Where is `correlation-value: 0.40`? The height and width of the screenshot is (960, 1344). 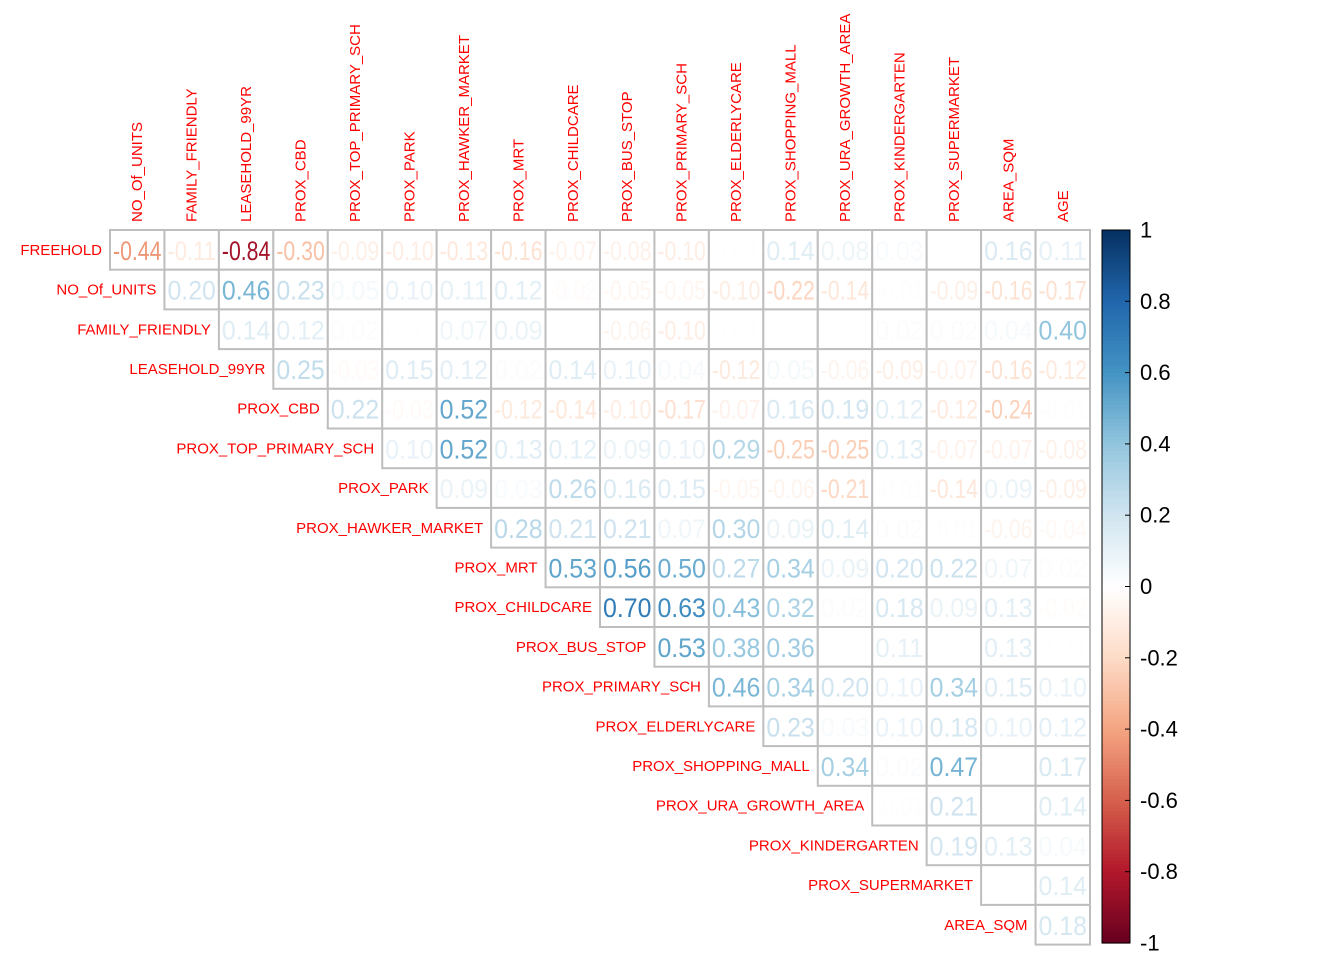 correlation-value: 0.40 is located at coordinates (1063, 330).